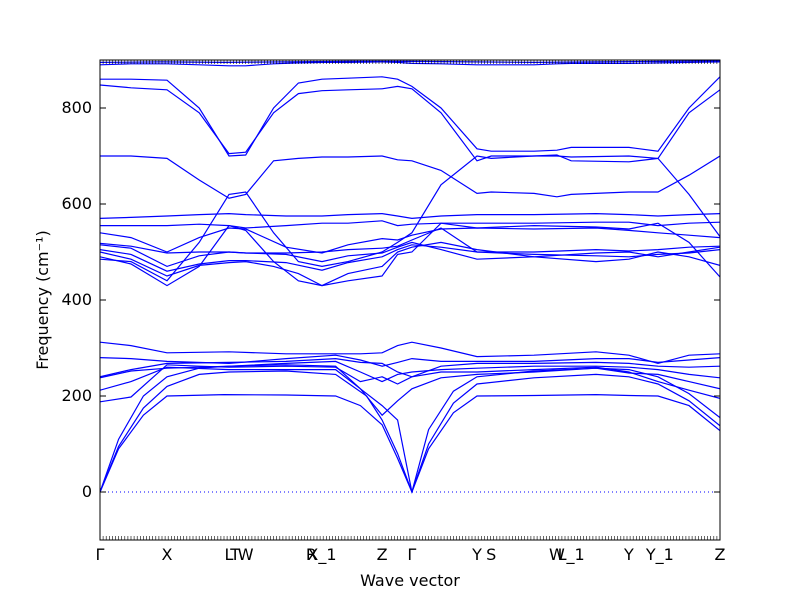 The image size is (800, 600). What do you see at coordinates (571, 555) in the screenshot?
I see `k-point-label: L_1` at bounding box center [571, 555].